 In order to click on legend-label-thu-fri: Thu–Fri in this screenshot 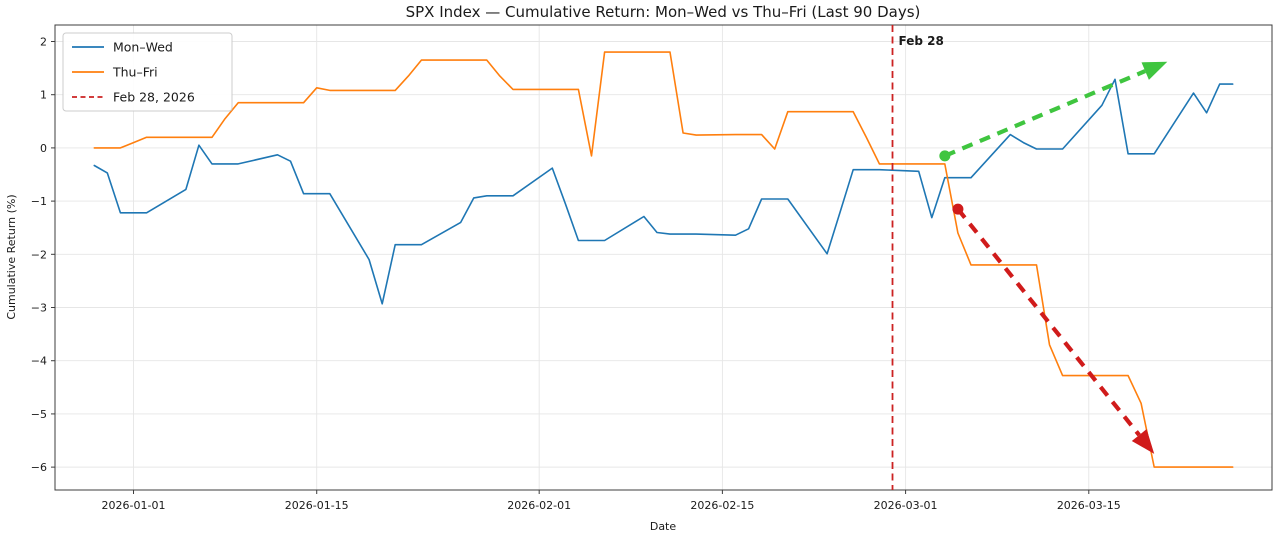, I will do `click(135, 72)`.